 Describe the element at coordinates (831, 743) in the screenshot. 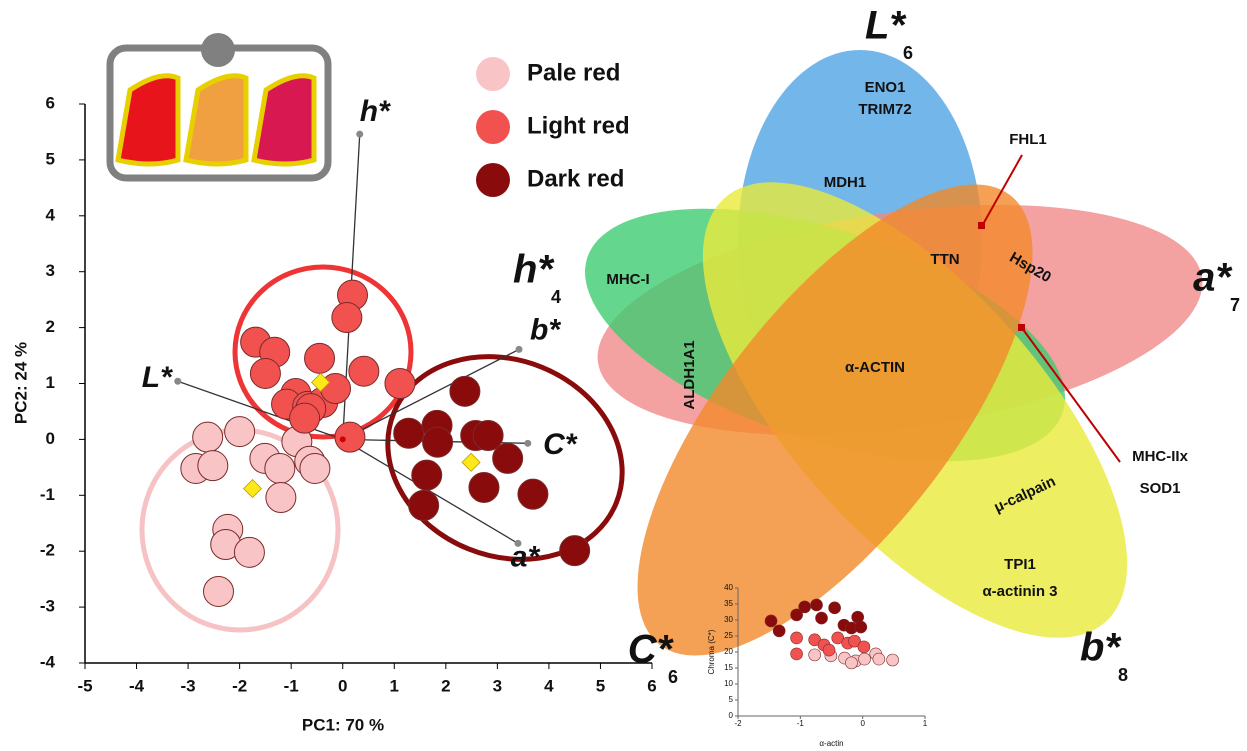

I see `inset-x-title: α-actin` at that location.